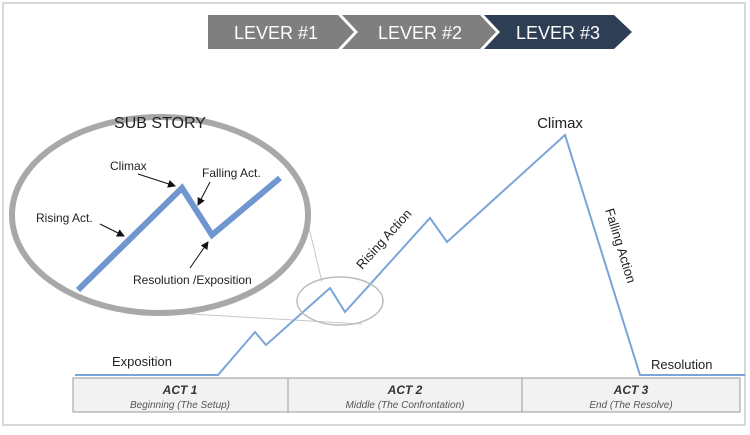  What do you see at coordinates (405, 405) in the screenshot?
I see `act-description: Middle (The Confrontation)` at bounding box center [405, 405].